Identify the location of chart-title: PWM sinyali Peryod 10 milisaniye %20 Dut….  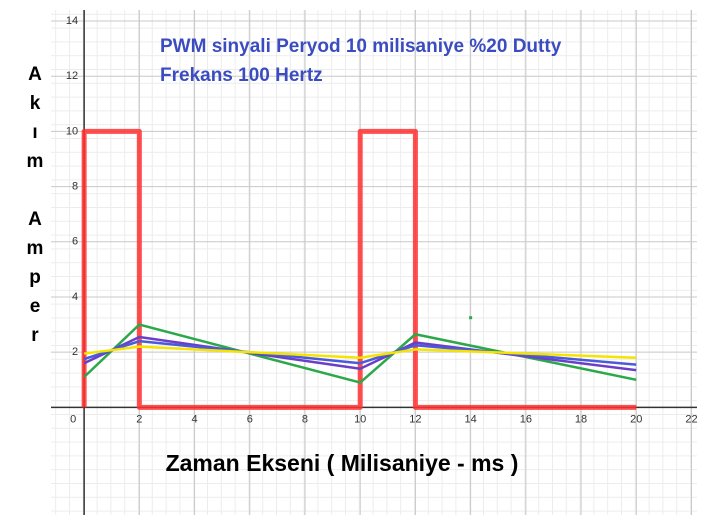
(361, 46).